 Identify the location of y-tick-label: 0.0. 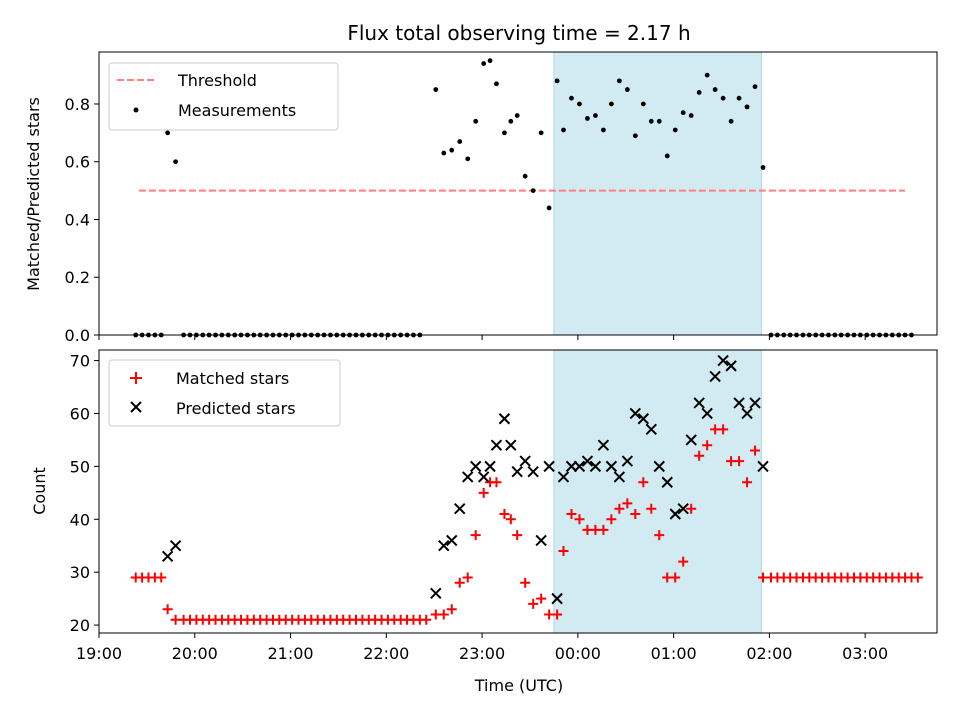
(77, 335).